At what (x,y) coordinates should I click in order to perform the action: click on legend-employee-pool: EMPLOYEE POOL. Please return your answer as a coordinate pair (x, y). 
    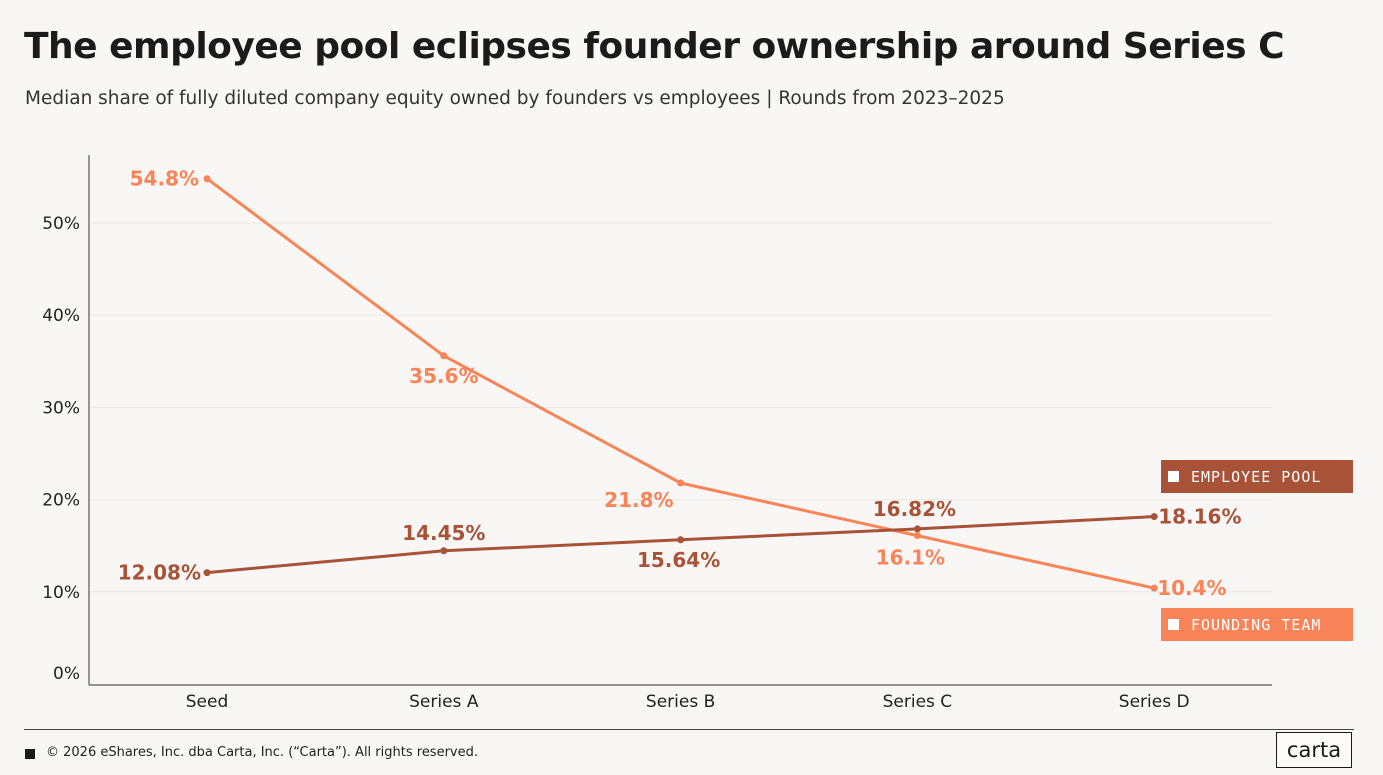
    Looking at the image, I should click on (1257, 476).